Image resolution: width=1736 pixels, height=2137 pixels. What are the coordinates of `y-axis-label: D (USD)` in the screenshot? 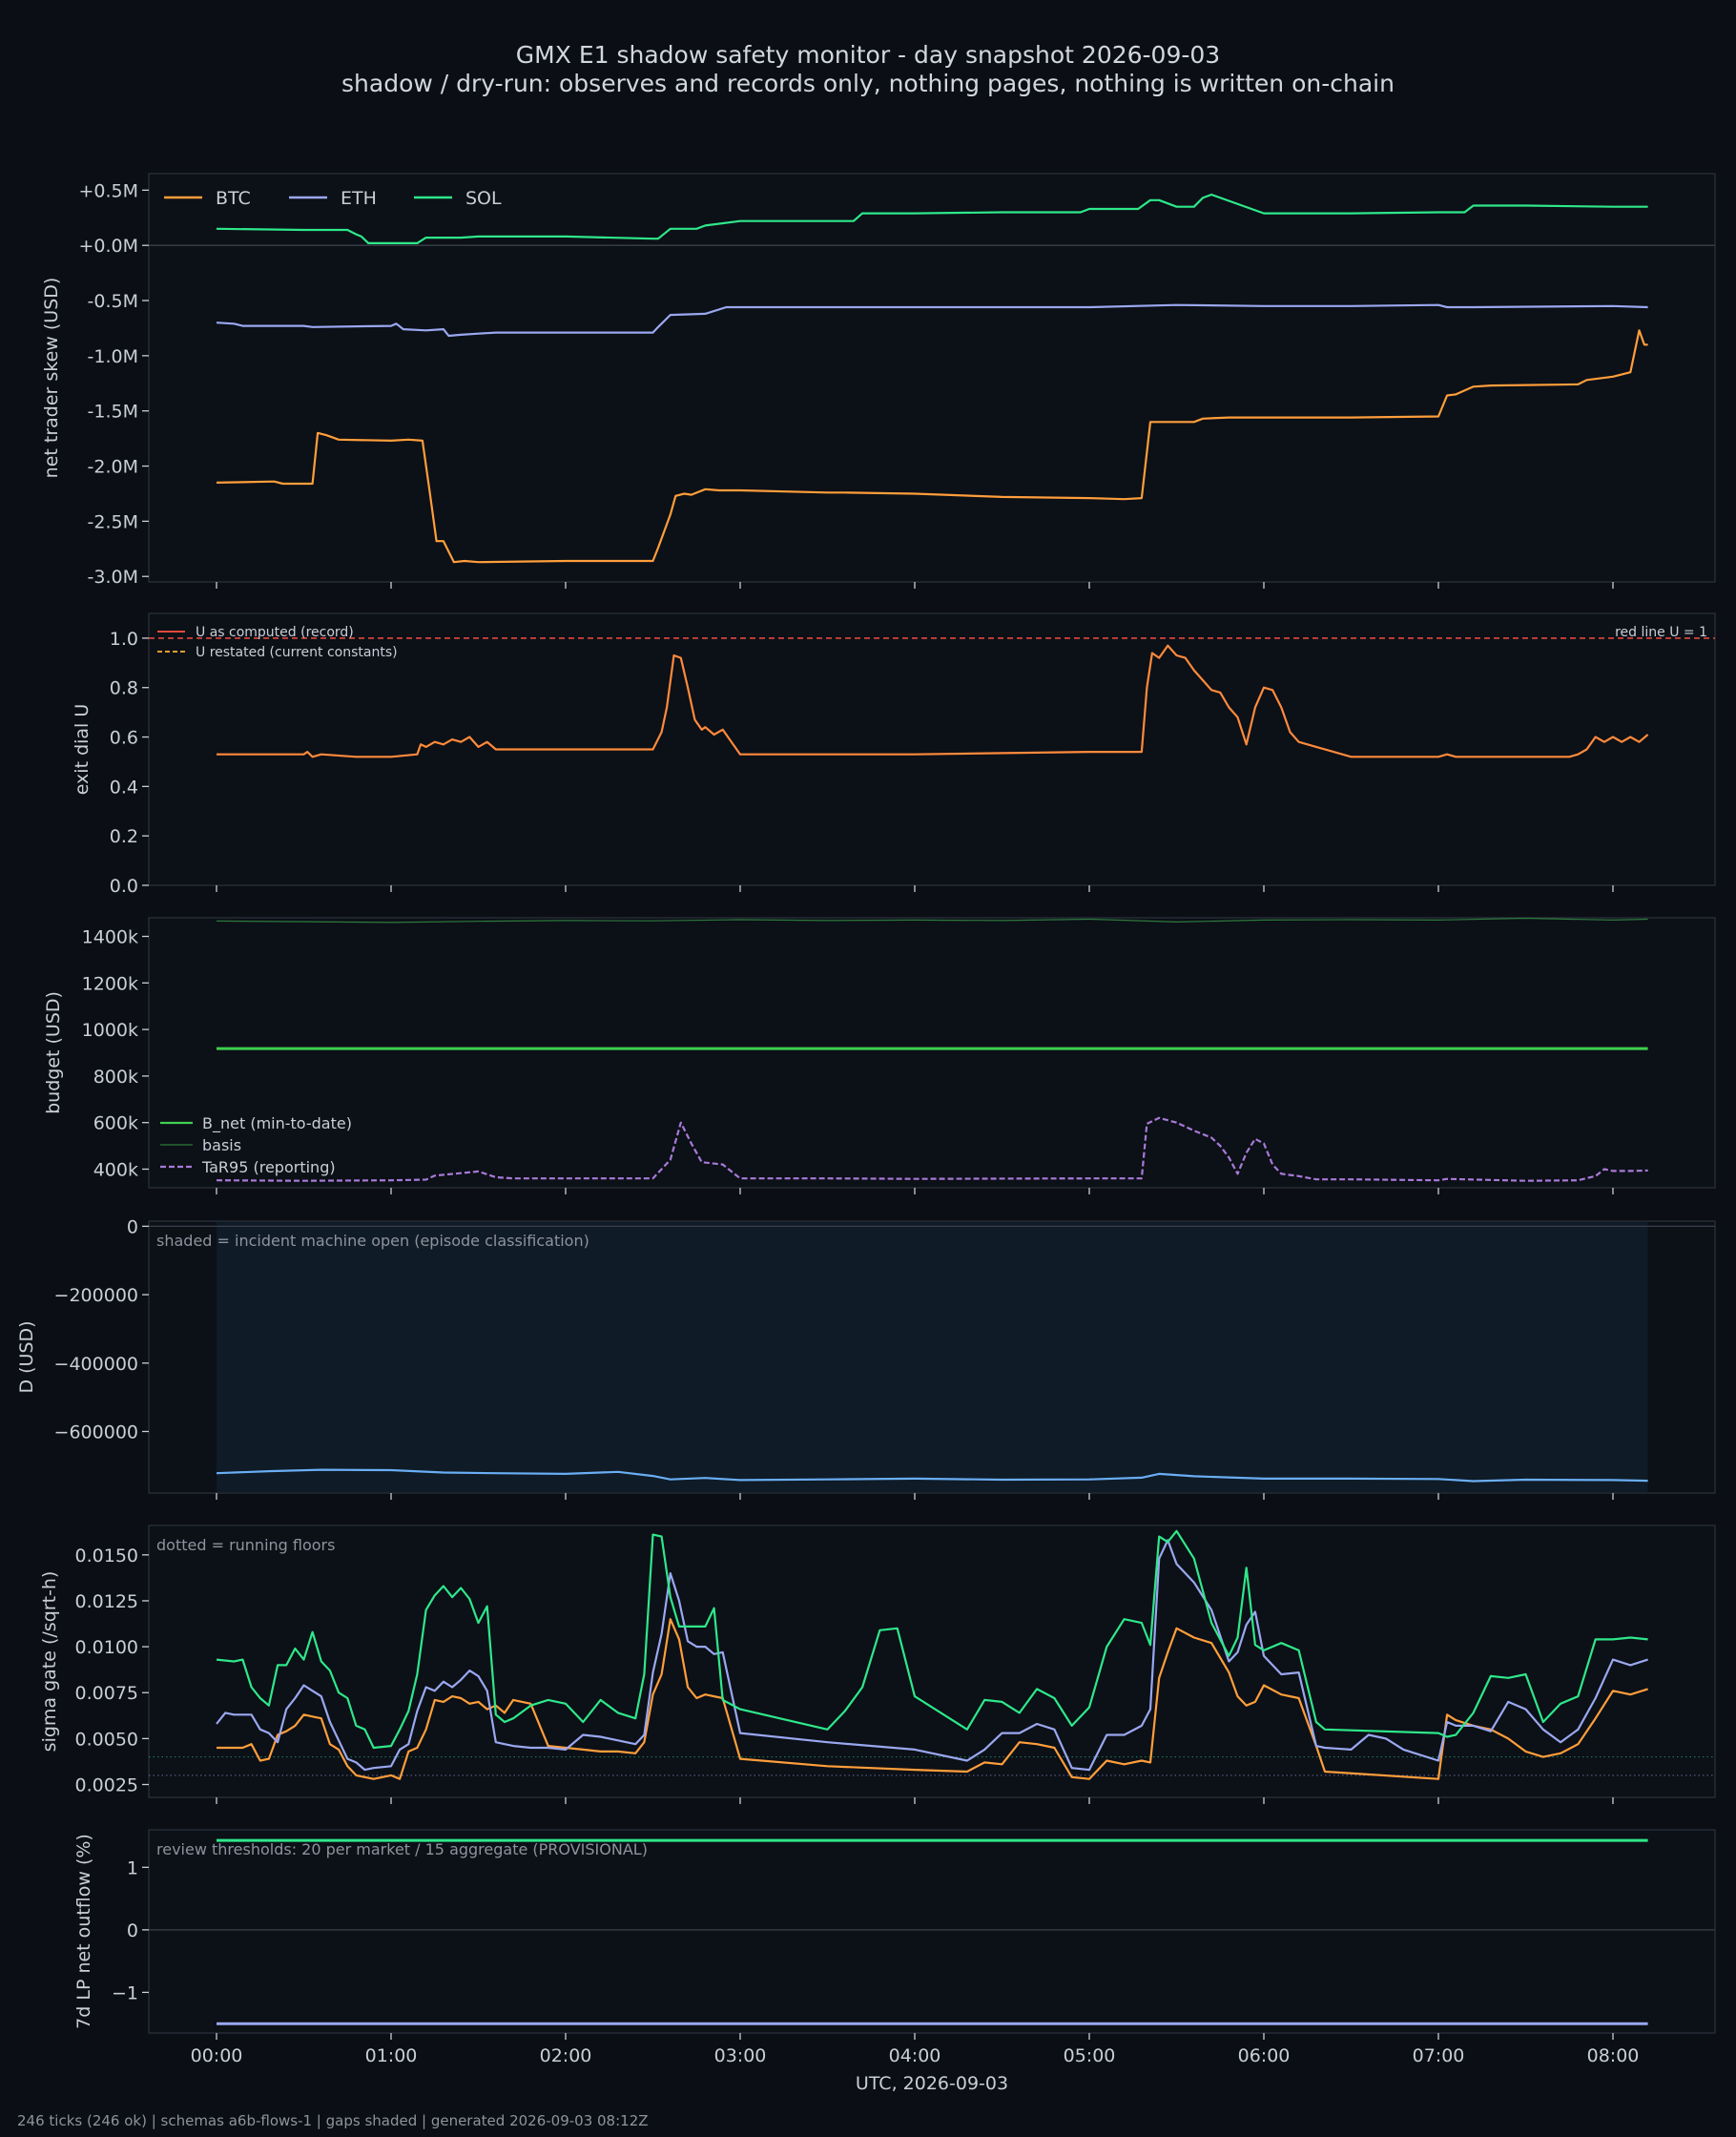 It's located at (26, 1356).